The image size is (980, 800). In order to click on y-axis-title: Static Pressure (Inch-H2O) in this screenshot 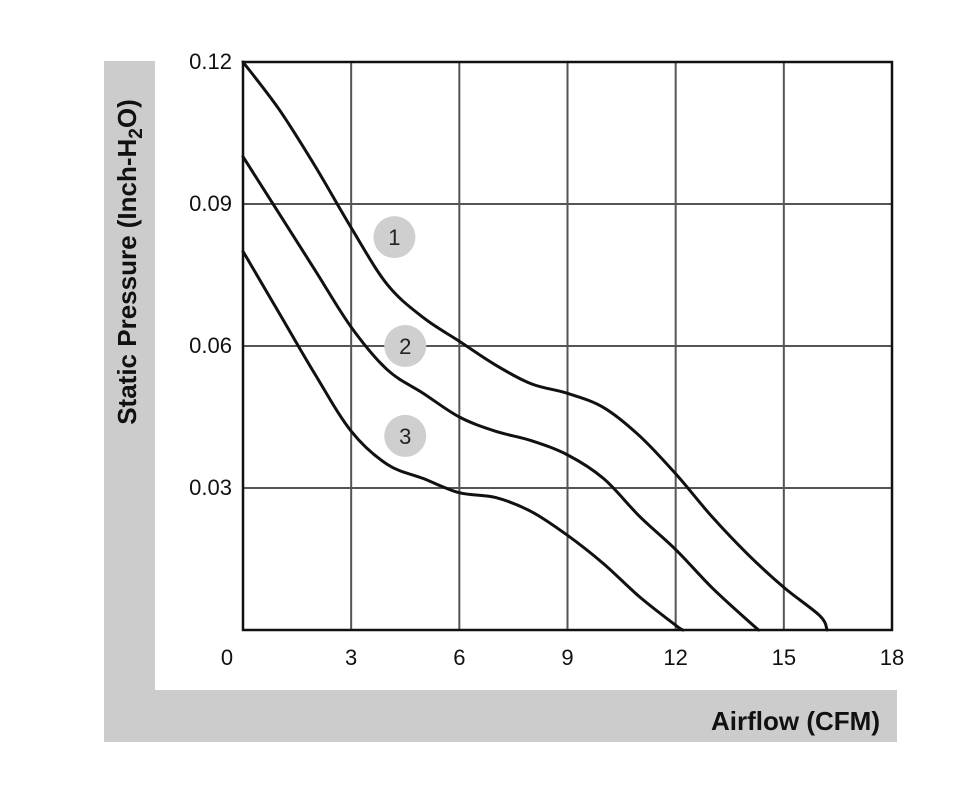, I will do `click(129, 262)`.